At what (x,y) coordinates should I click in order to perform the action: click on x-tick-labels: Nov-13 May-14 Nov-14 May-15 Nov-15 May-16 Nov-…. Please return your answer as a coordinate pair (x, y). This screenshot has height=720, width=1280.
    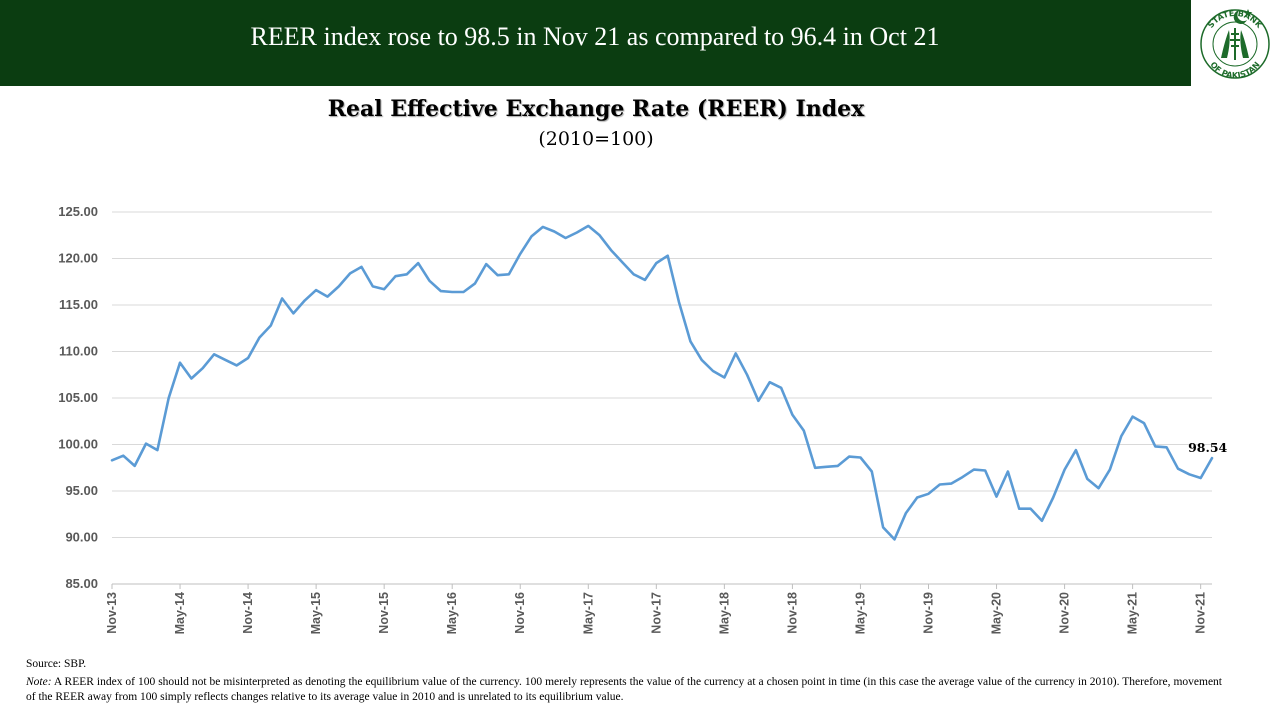
    Looking at the image, I should click on (656, 613).